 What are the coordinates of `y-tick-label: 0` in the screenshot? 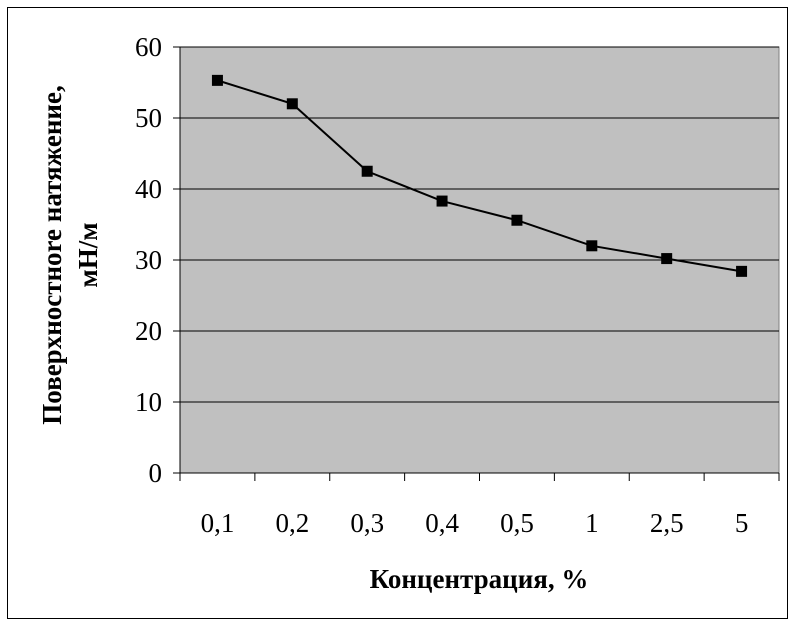 It's located at (156, 473).